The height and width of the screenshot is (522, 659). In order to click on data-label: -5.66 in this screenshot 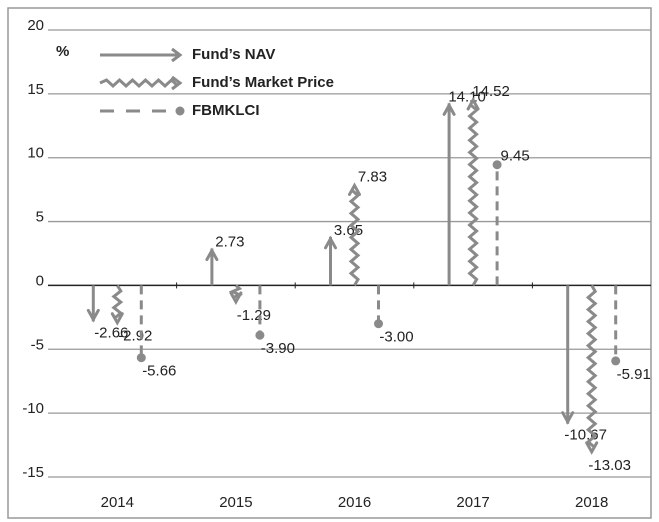, I will do `click(159, 371)`.